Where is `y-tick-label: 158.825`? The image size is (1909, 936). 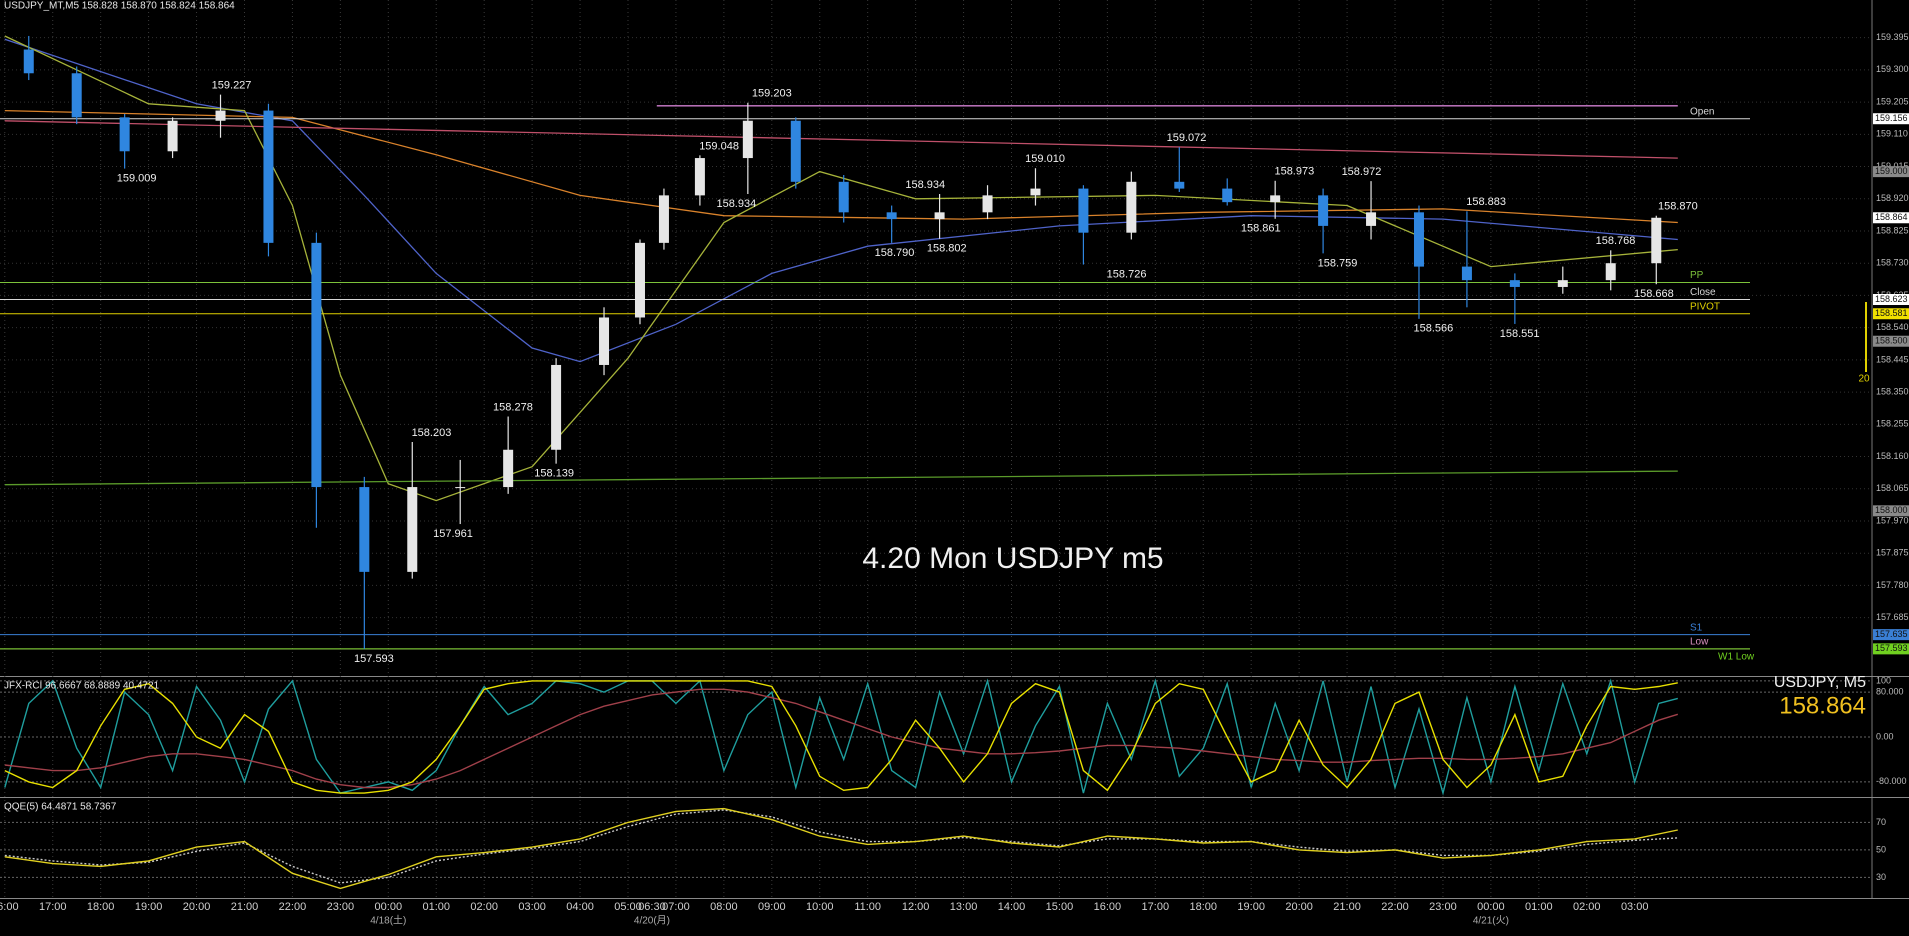 y-tick-label: 158.825 is located at coordinates (1892, 230).